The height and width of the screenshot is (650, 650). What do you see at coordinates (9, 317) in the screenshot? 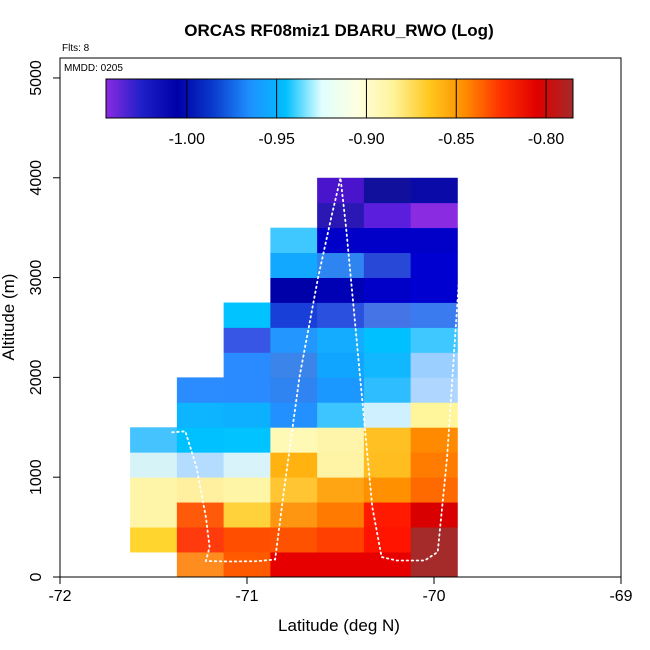
I see `y-axis-label: Altitude (m)` at bounding box center [9, 317].